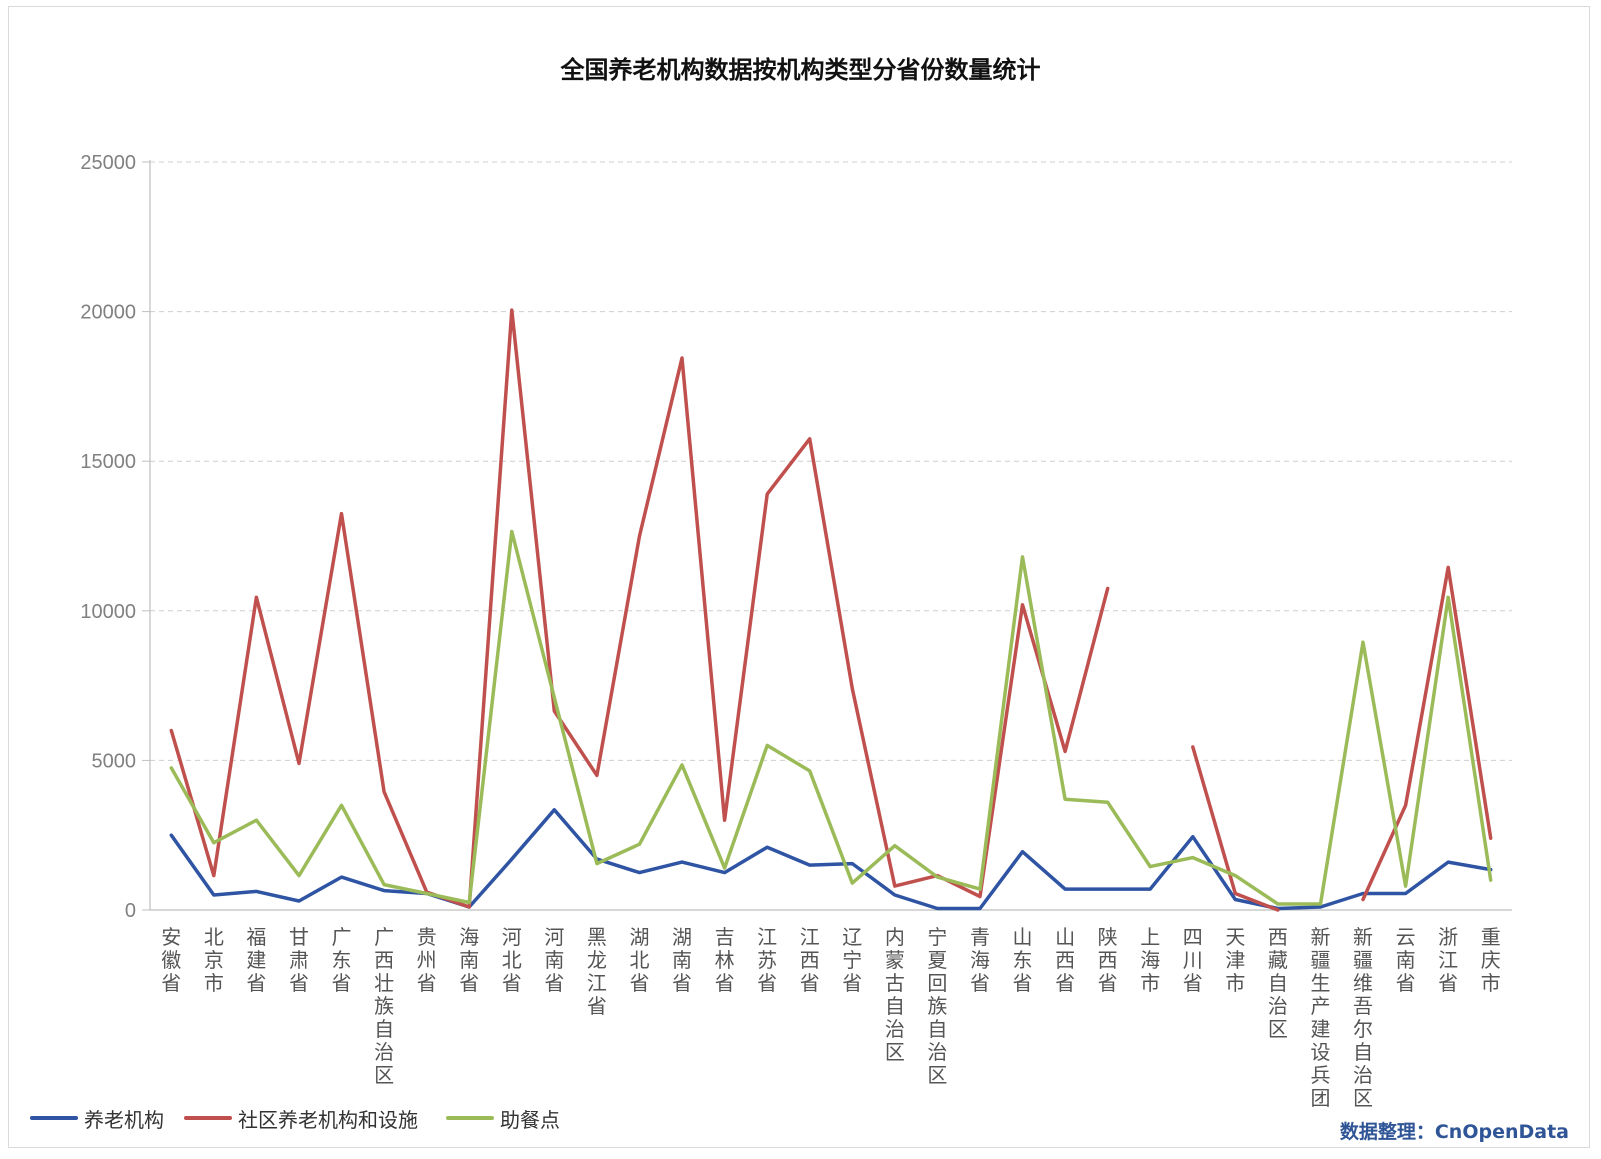  What do you see at coordinates (328, 1119) in the screenshot?
I see `legend-label: 社区养老机构和设施` at bounding box center [328, 1119].